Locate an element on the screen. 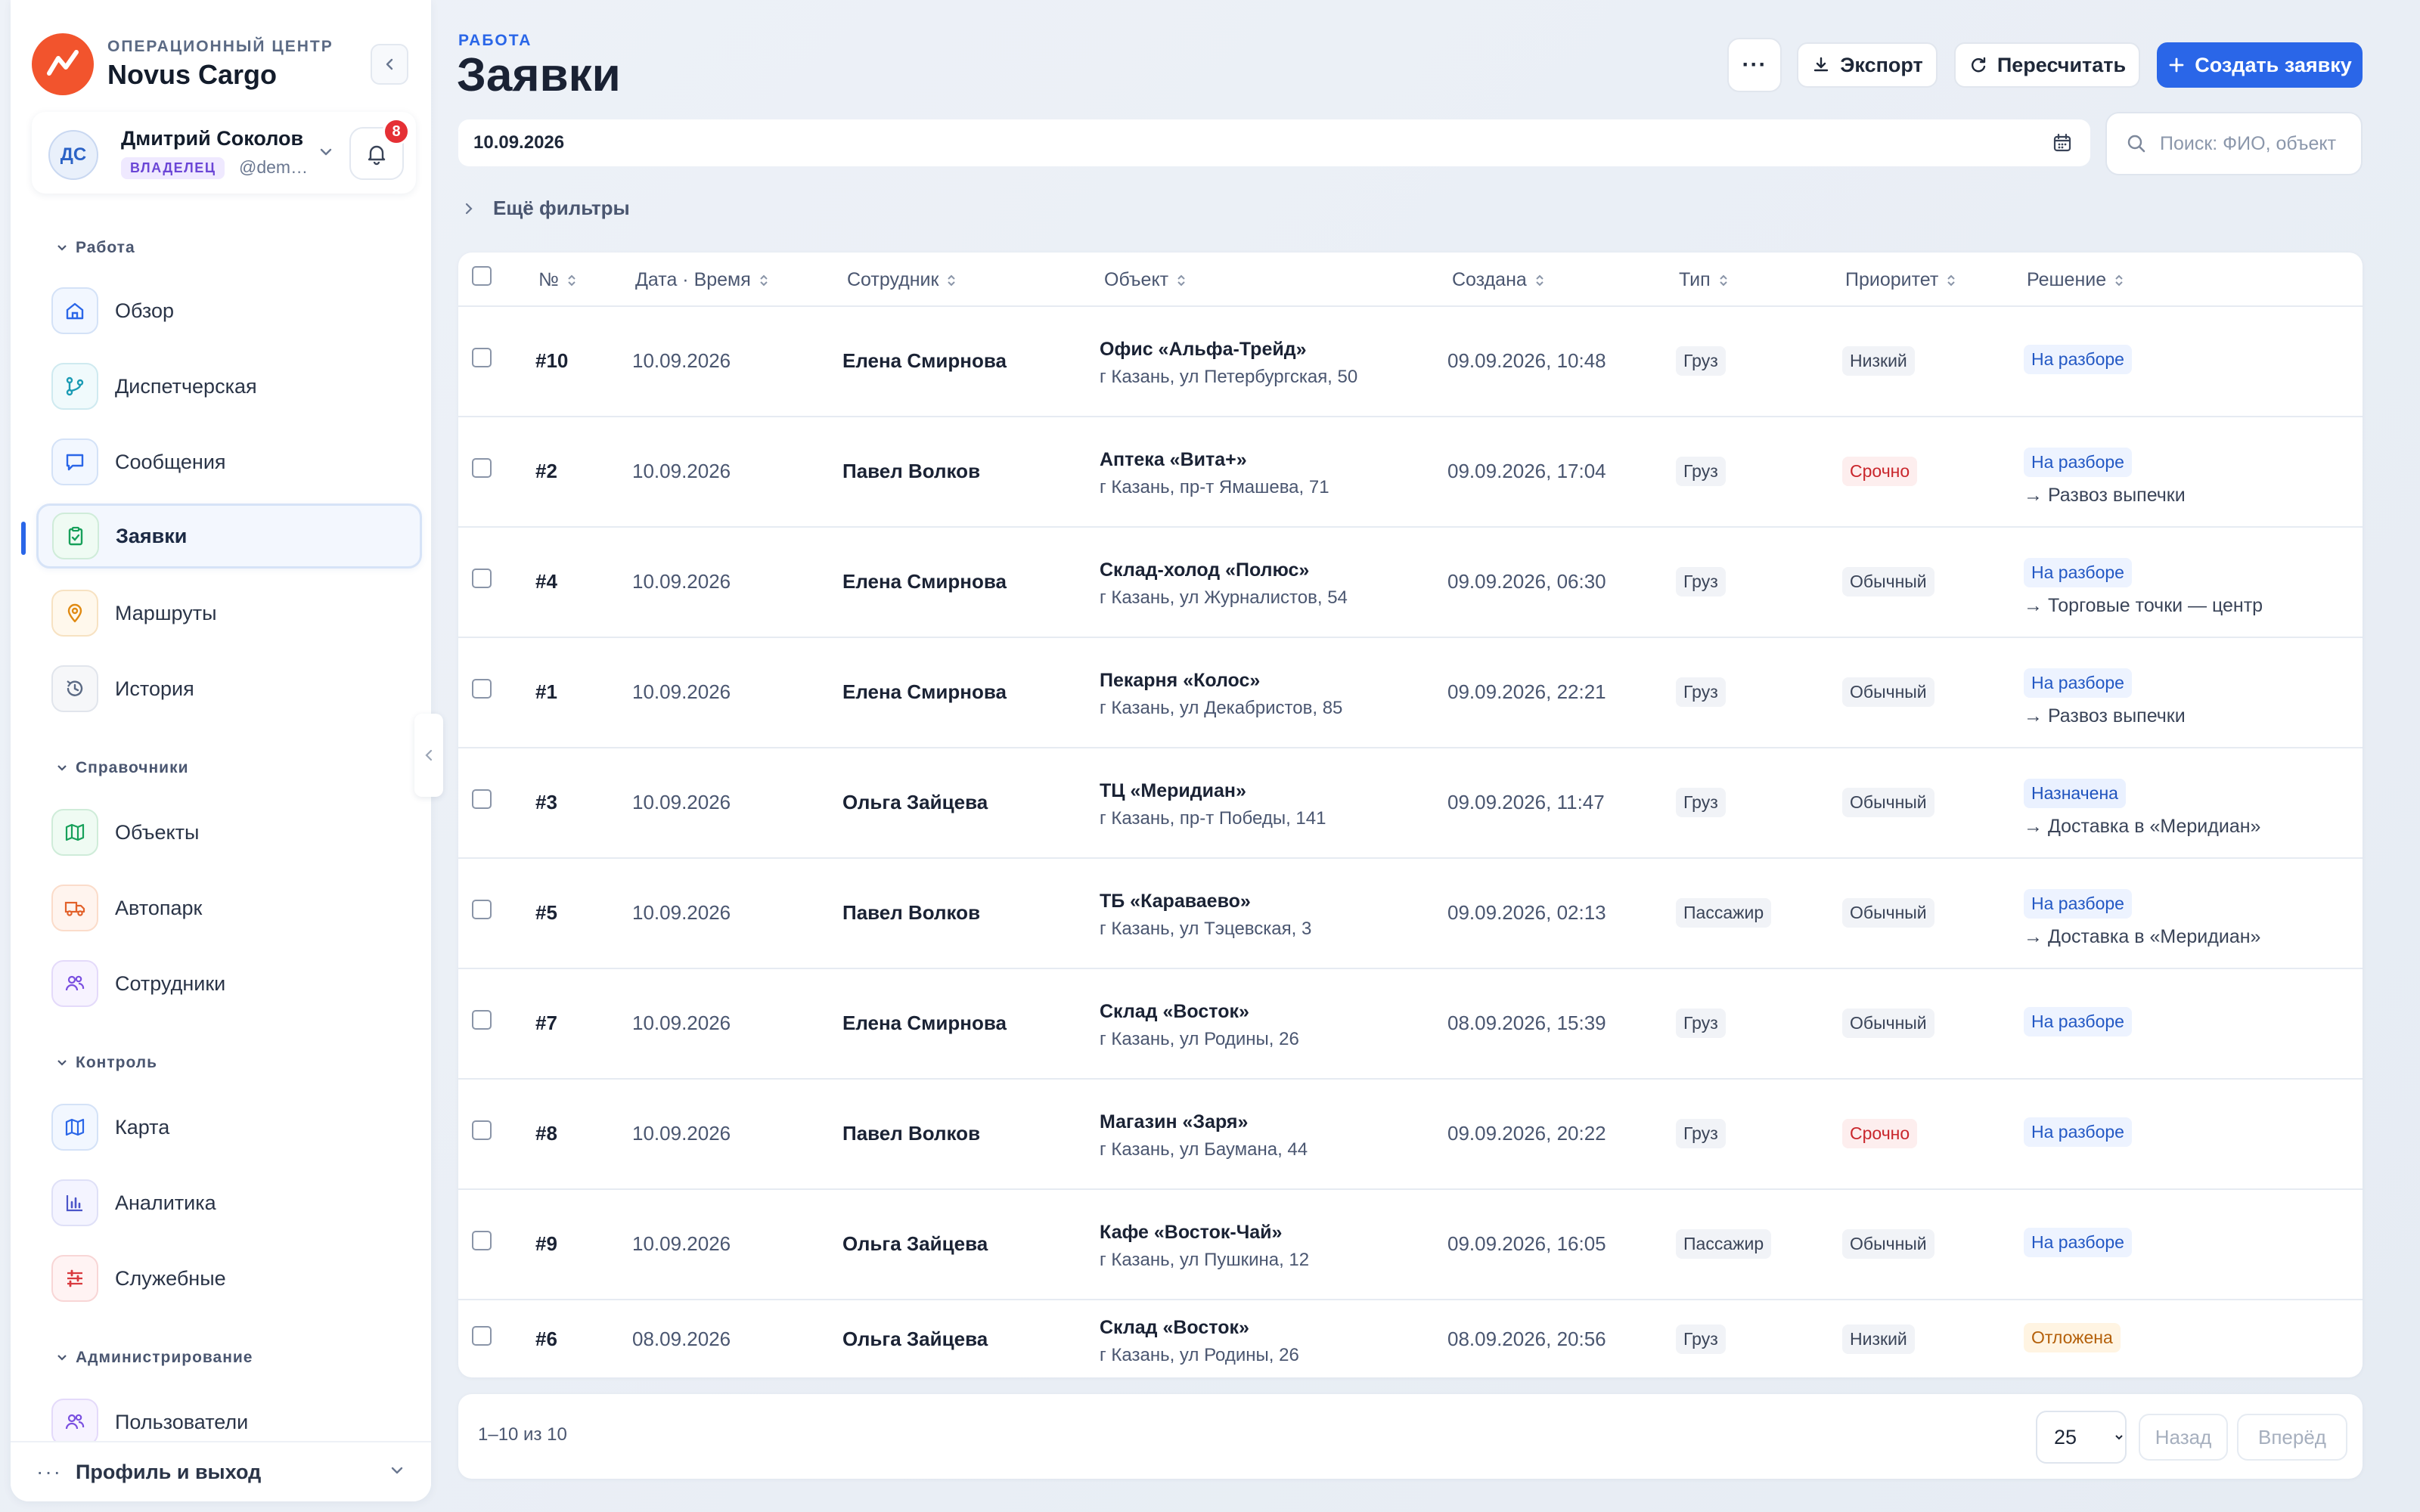 The image size is (2420, 1512). home-icon is located at coordinates (74, 310).